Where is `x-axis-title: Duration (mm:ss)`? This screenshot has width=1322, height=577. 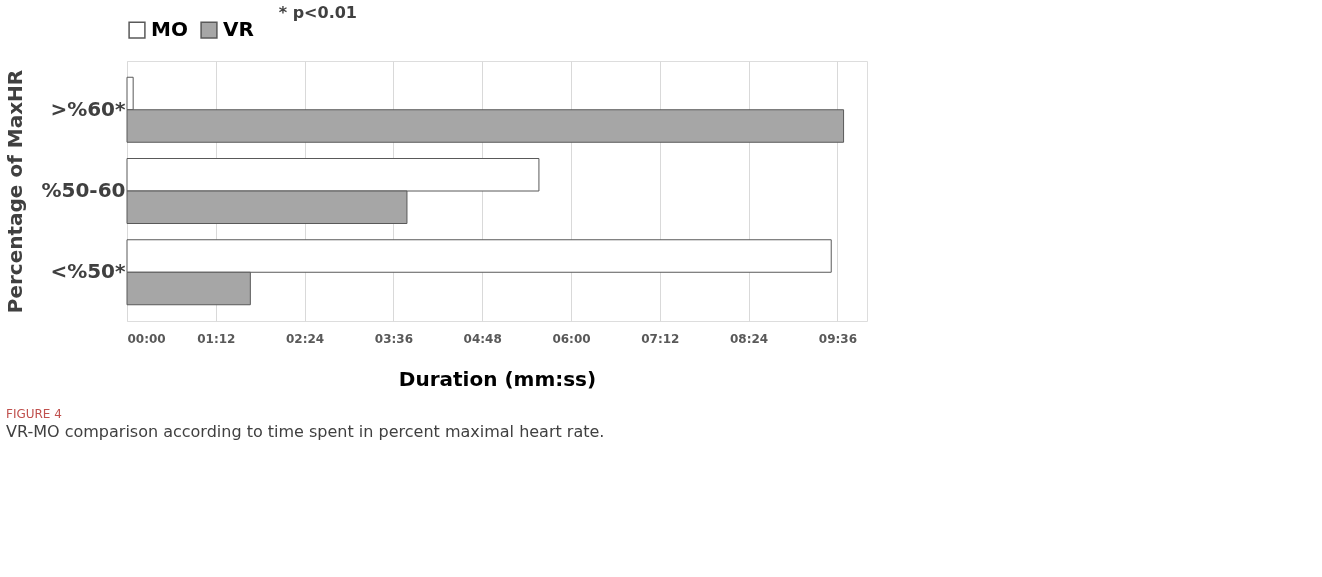
x-axis-title: Duration (mm:ss) is located at coordinates (497, 378).